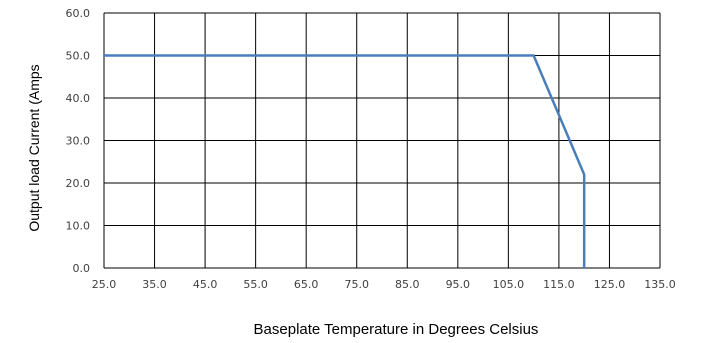 The height and width of the screenshot is (343, 703). What do you see at coordinates (407, 284) in the screenshot?
I see `x-tick-label: 85.0` at bounding box center [407, 284].